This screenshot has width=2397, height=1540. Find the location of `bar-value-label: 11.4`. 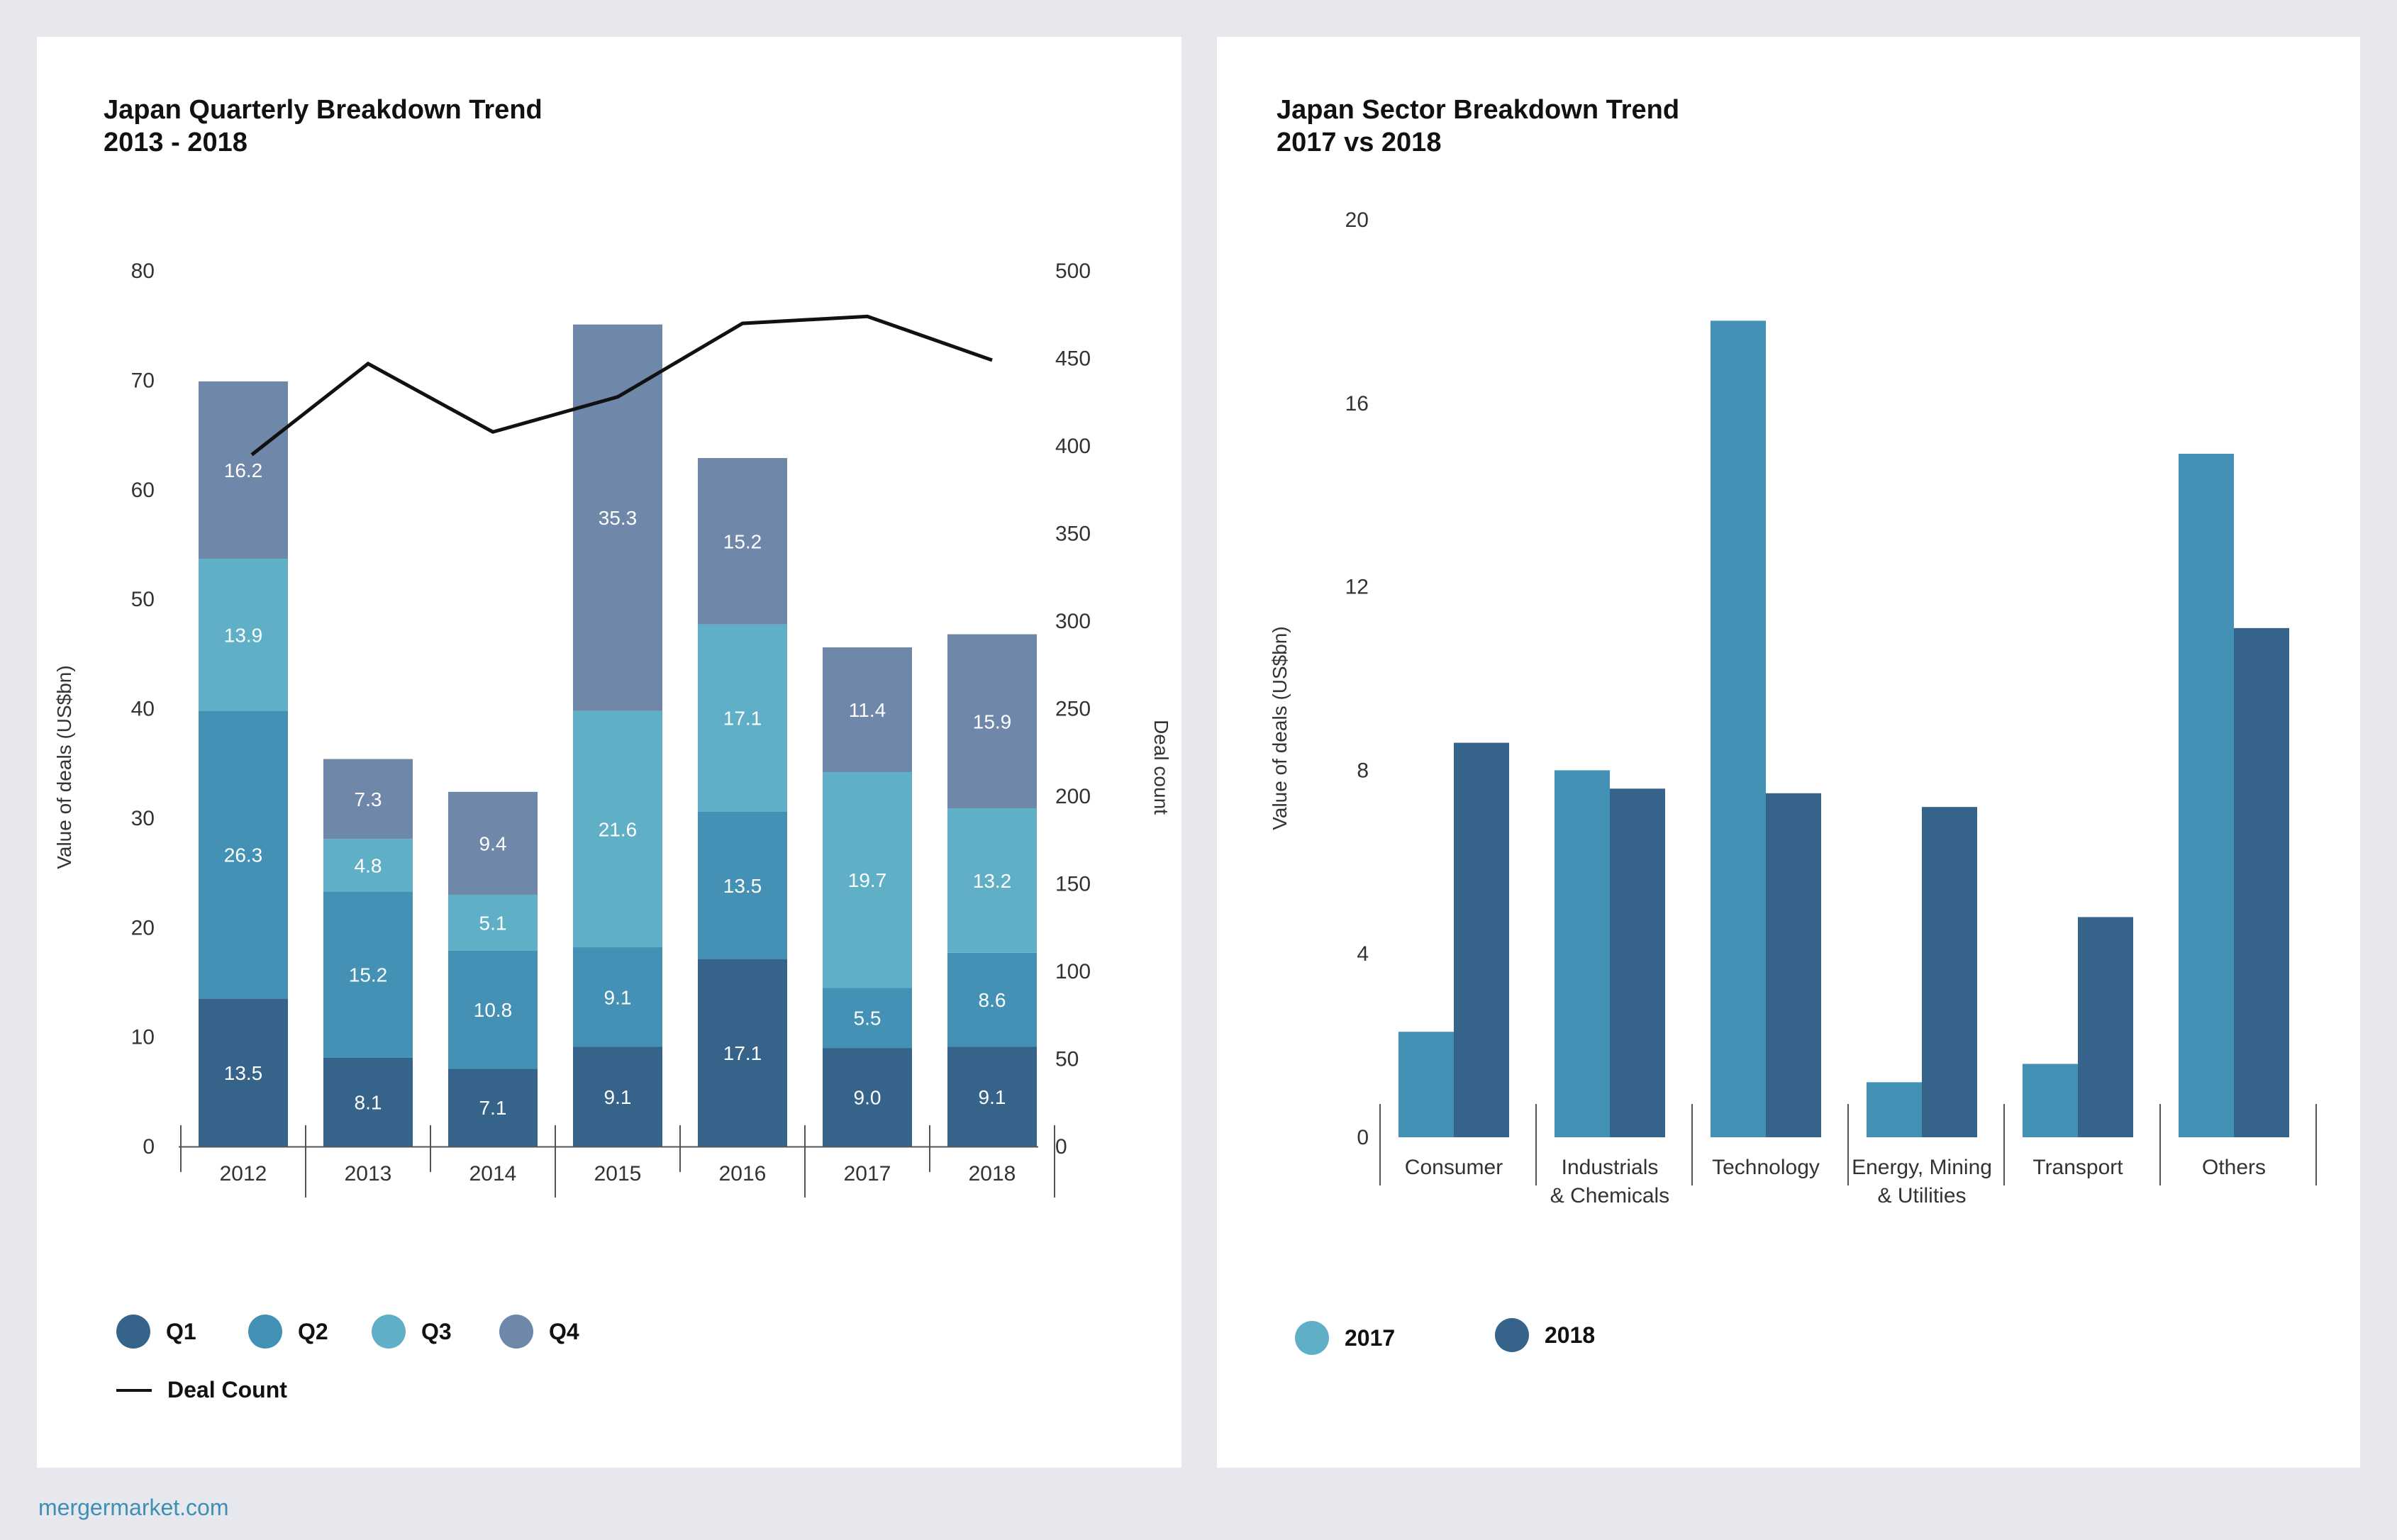

bar-value-label: 11.4 is located at coordinates (867, 710).